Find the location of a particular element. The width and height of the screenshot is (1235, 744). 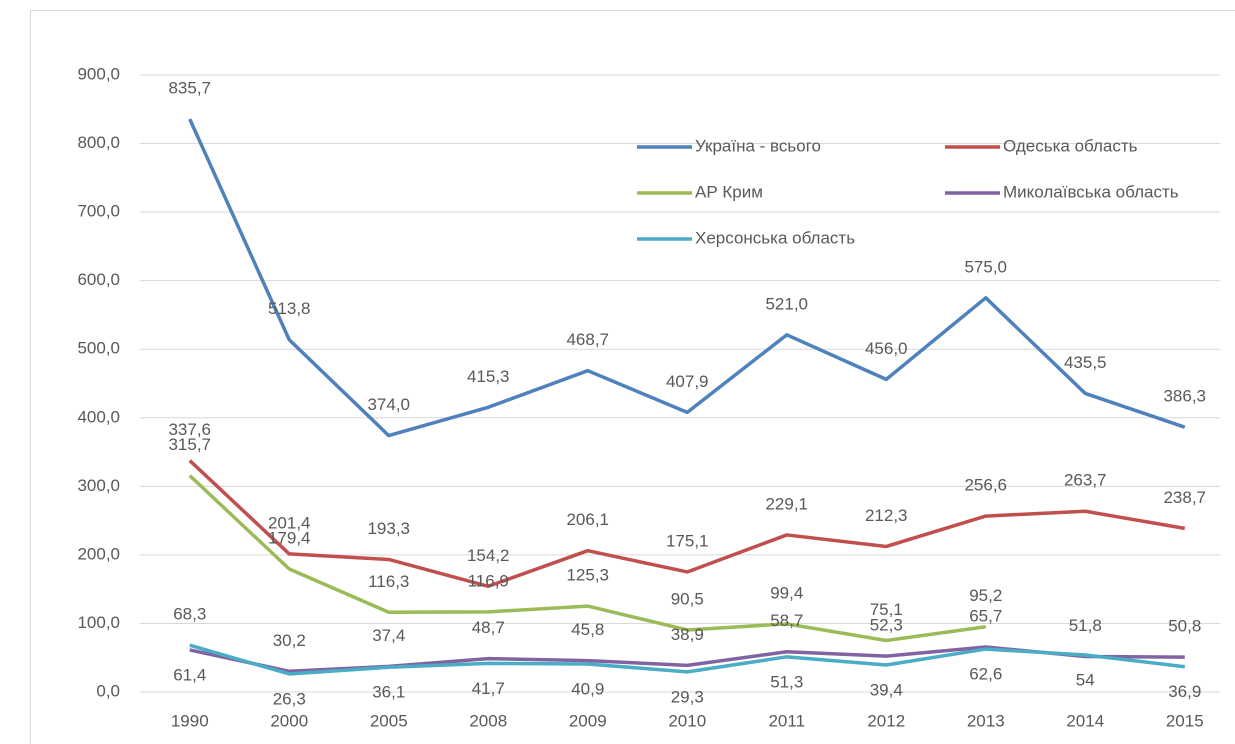

data-label: 68,3 is located at coordinates (189, 614).